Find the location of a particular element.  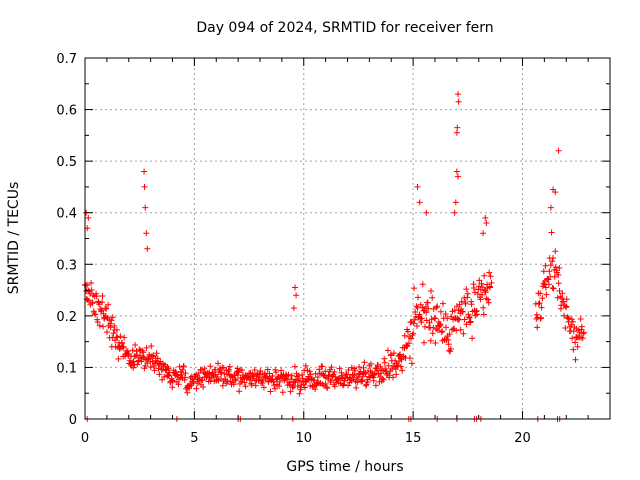

x-axis-title: GPS time / hours is located at coordinates (344, 467).